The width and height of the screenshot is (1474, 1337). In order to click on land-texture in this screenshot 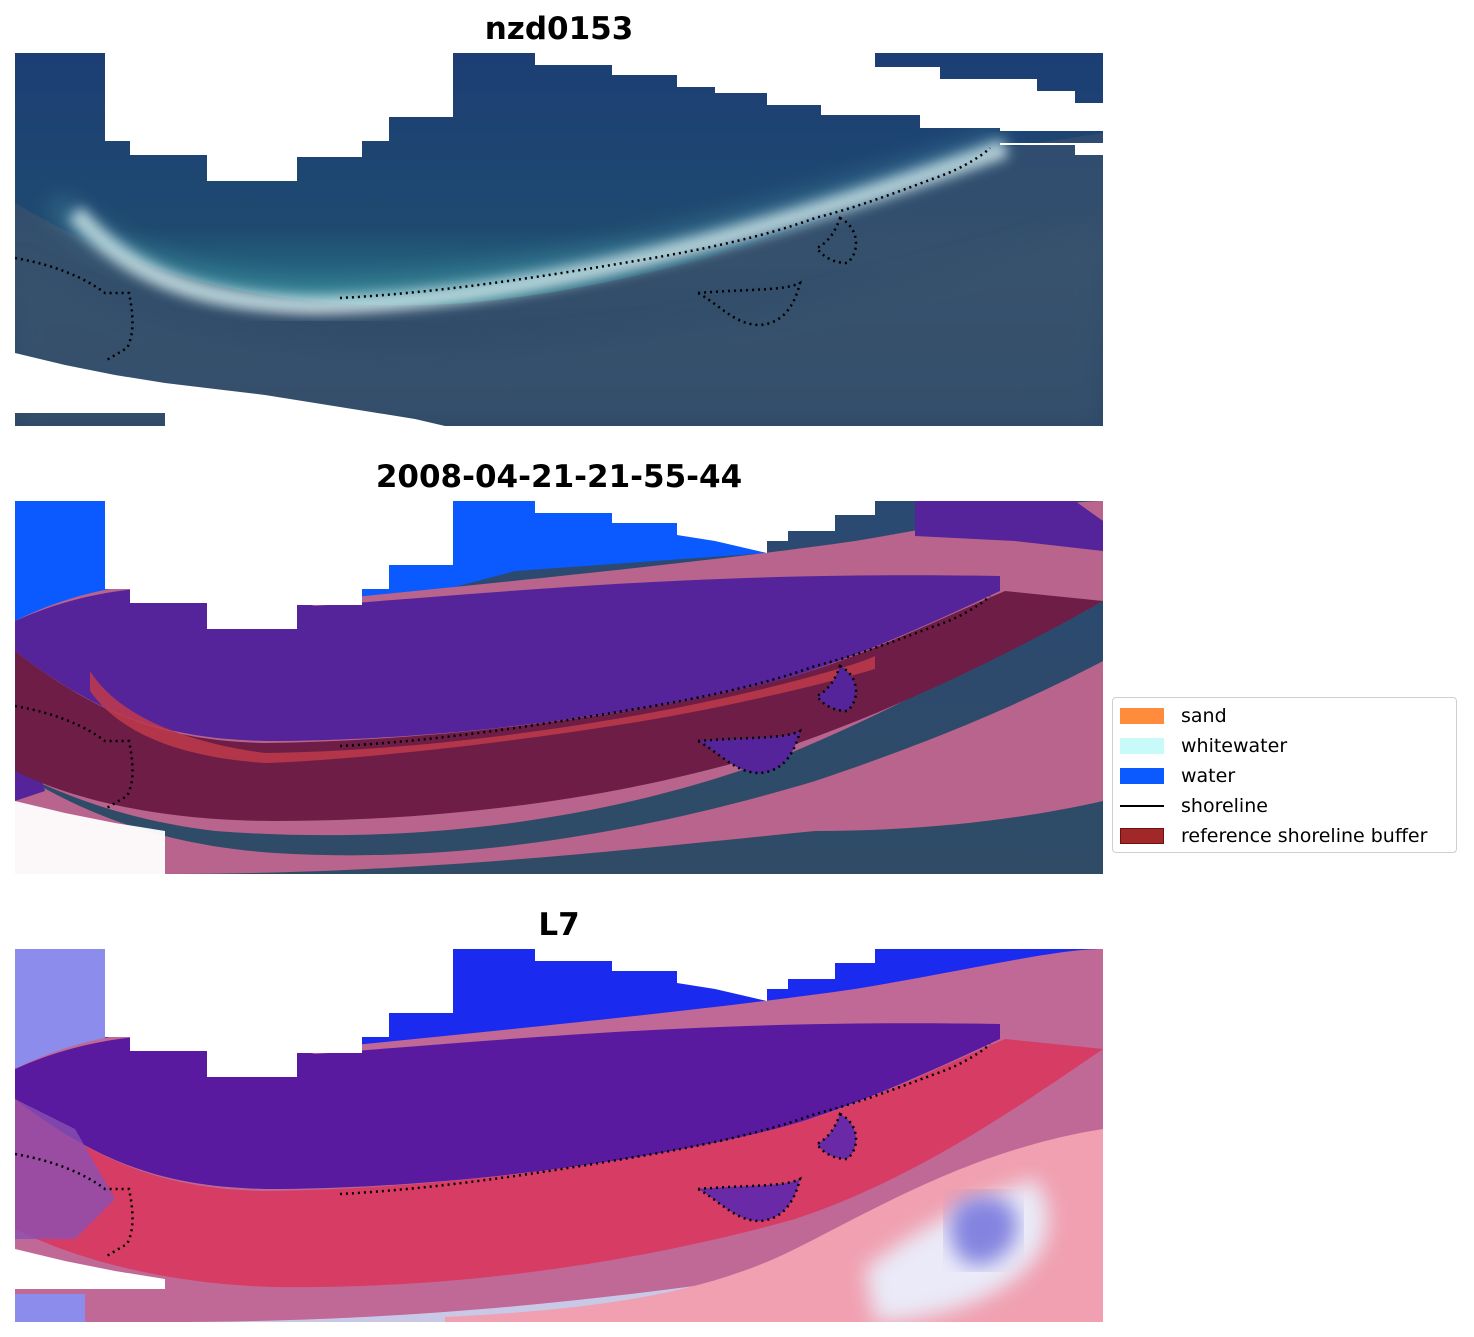, I will do `click(559, 324)`.